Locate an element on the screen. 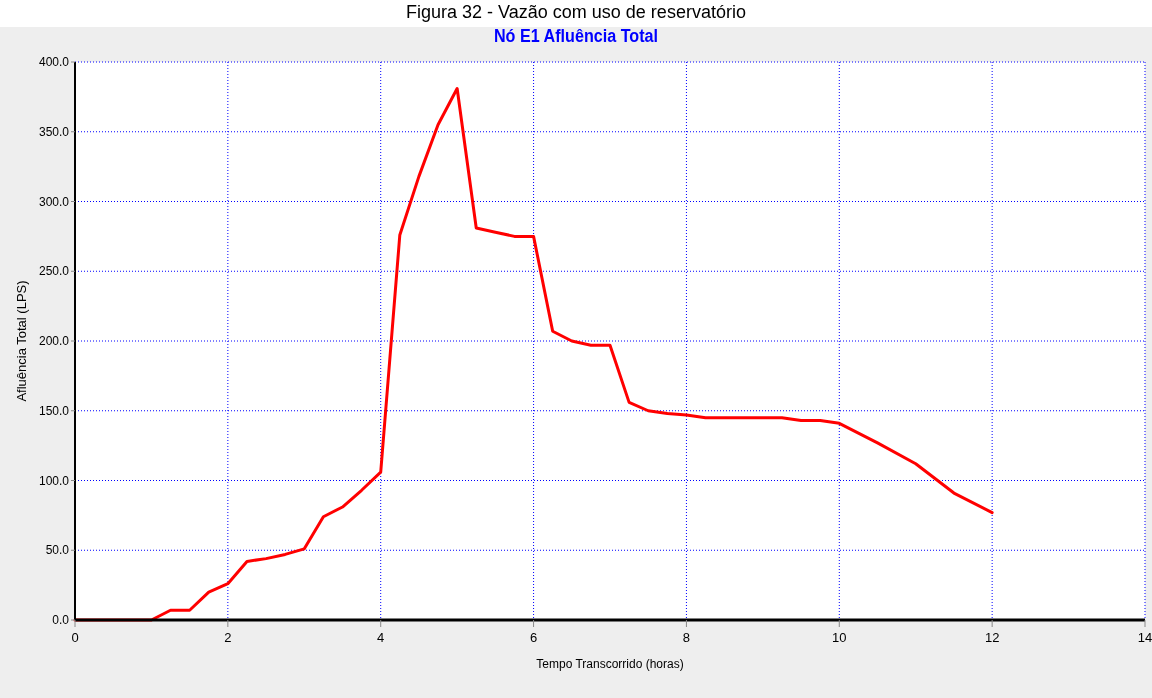  x-tick-label: 10 is located at coordinates (839, 637).